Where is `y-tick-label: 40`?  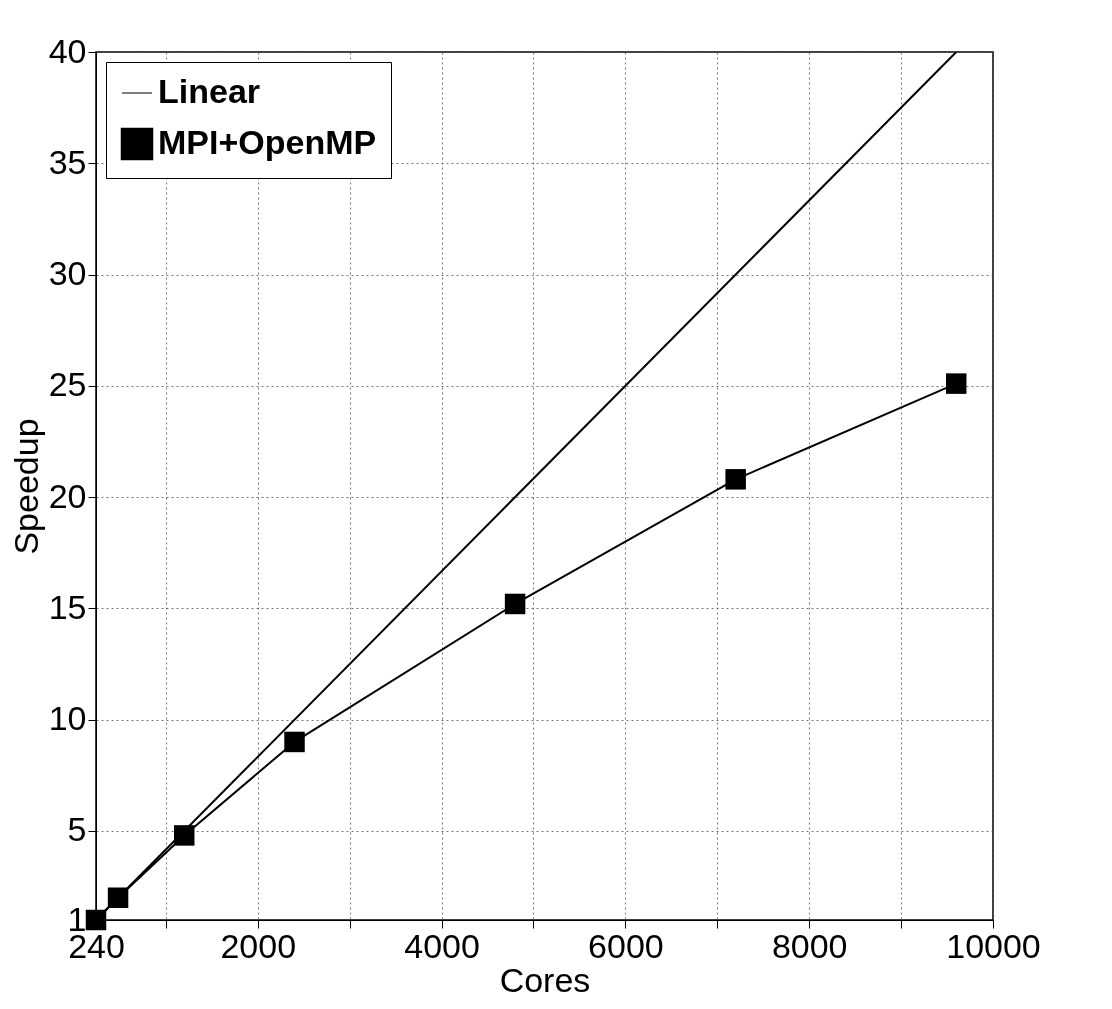 y-tick-label: 40 is located at coordinates (67, 50).